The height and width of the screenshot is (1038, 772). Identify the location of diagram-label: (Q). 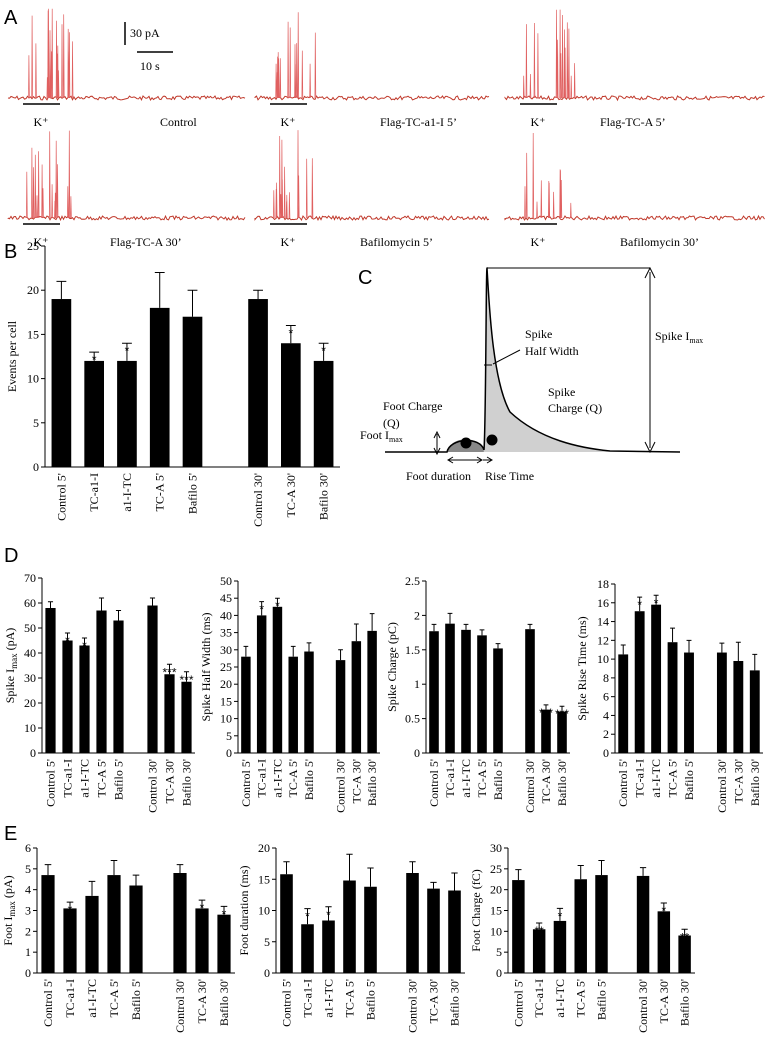
(391, 423).